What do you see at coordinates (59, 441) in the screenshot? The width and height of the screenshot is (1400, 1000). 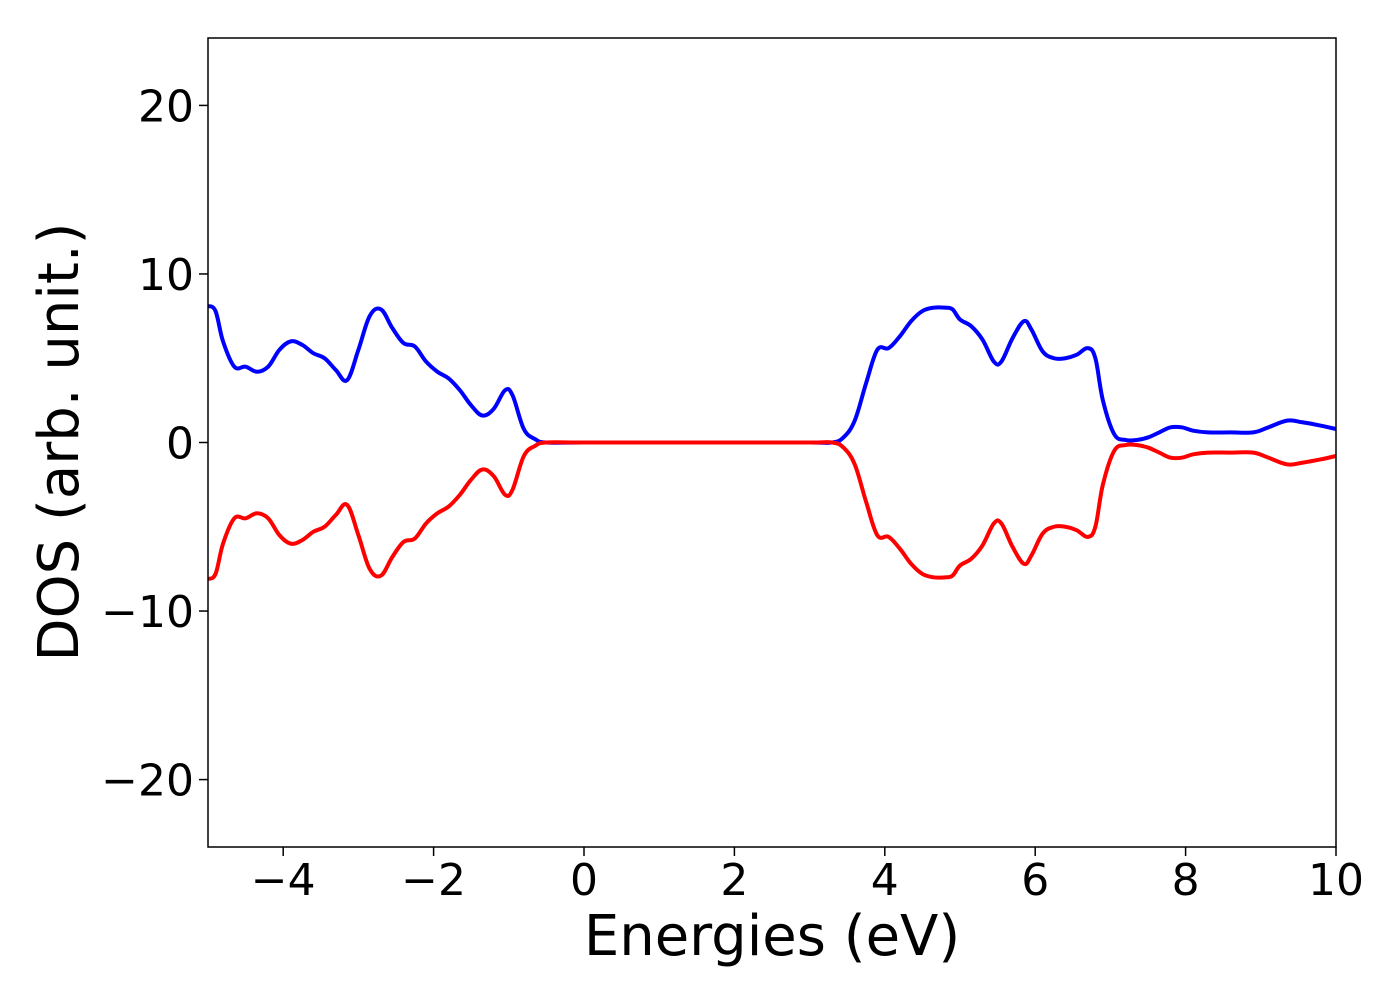 I see `y-axis-title: DOS (arb. unit.)` at bounding box center [59, 441].